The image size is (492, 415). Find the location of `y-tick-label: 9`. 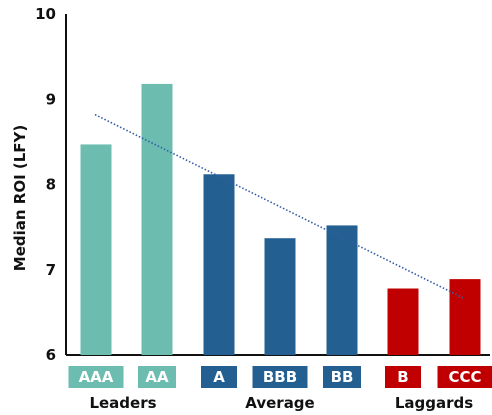

y-tick-label: 9 is located at coordinates (51, 99).